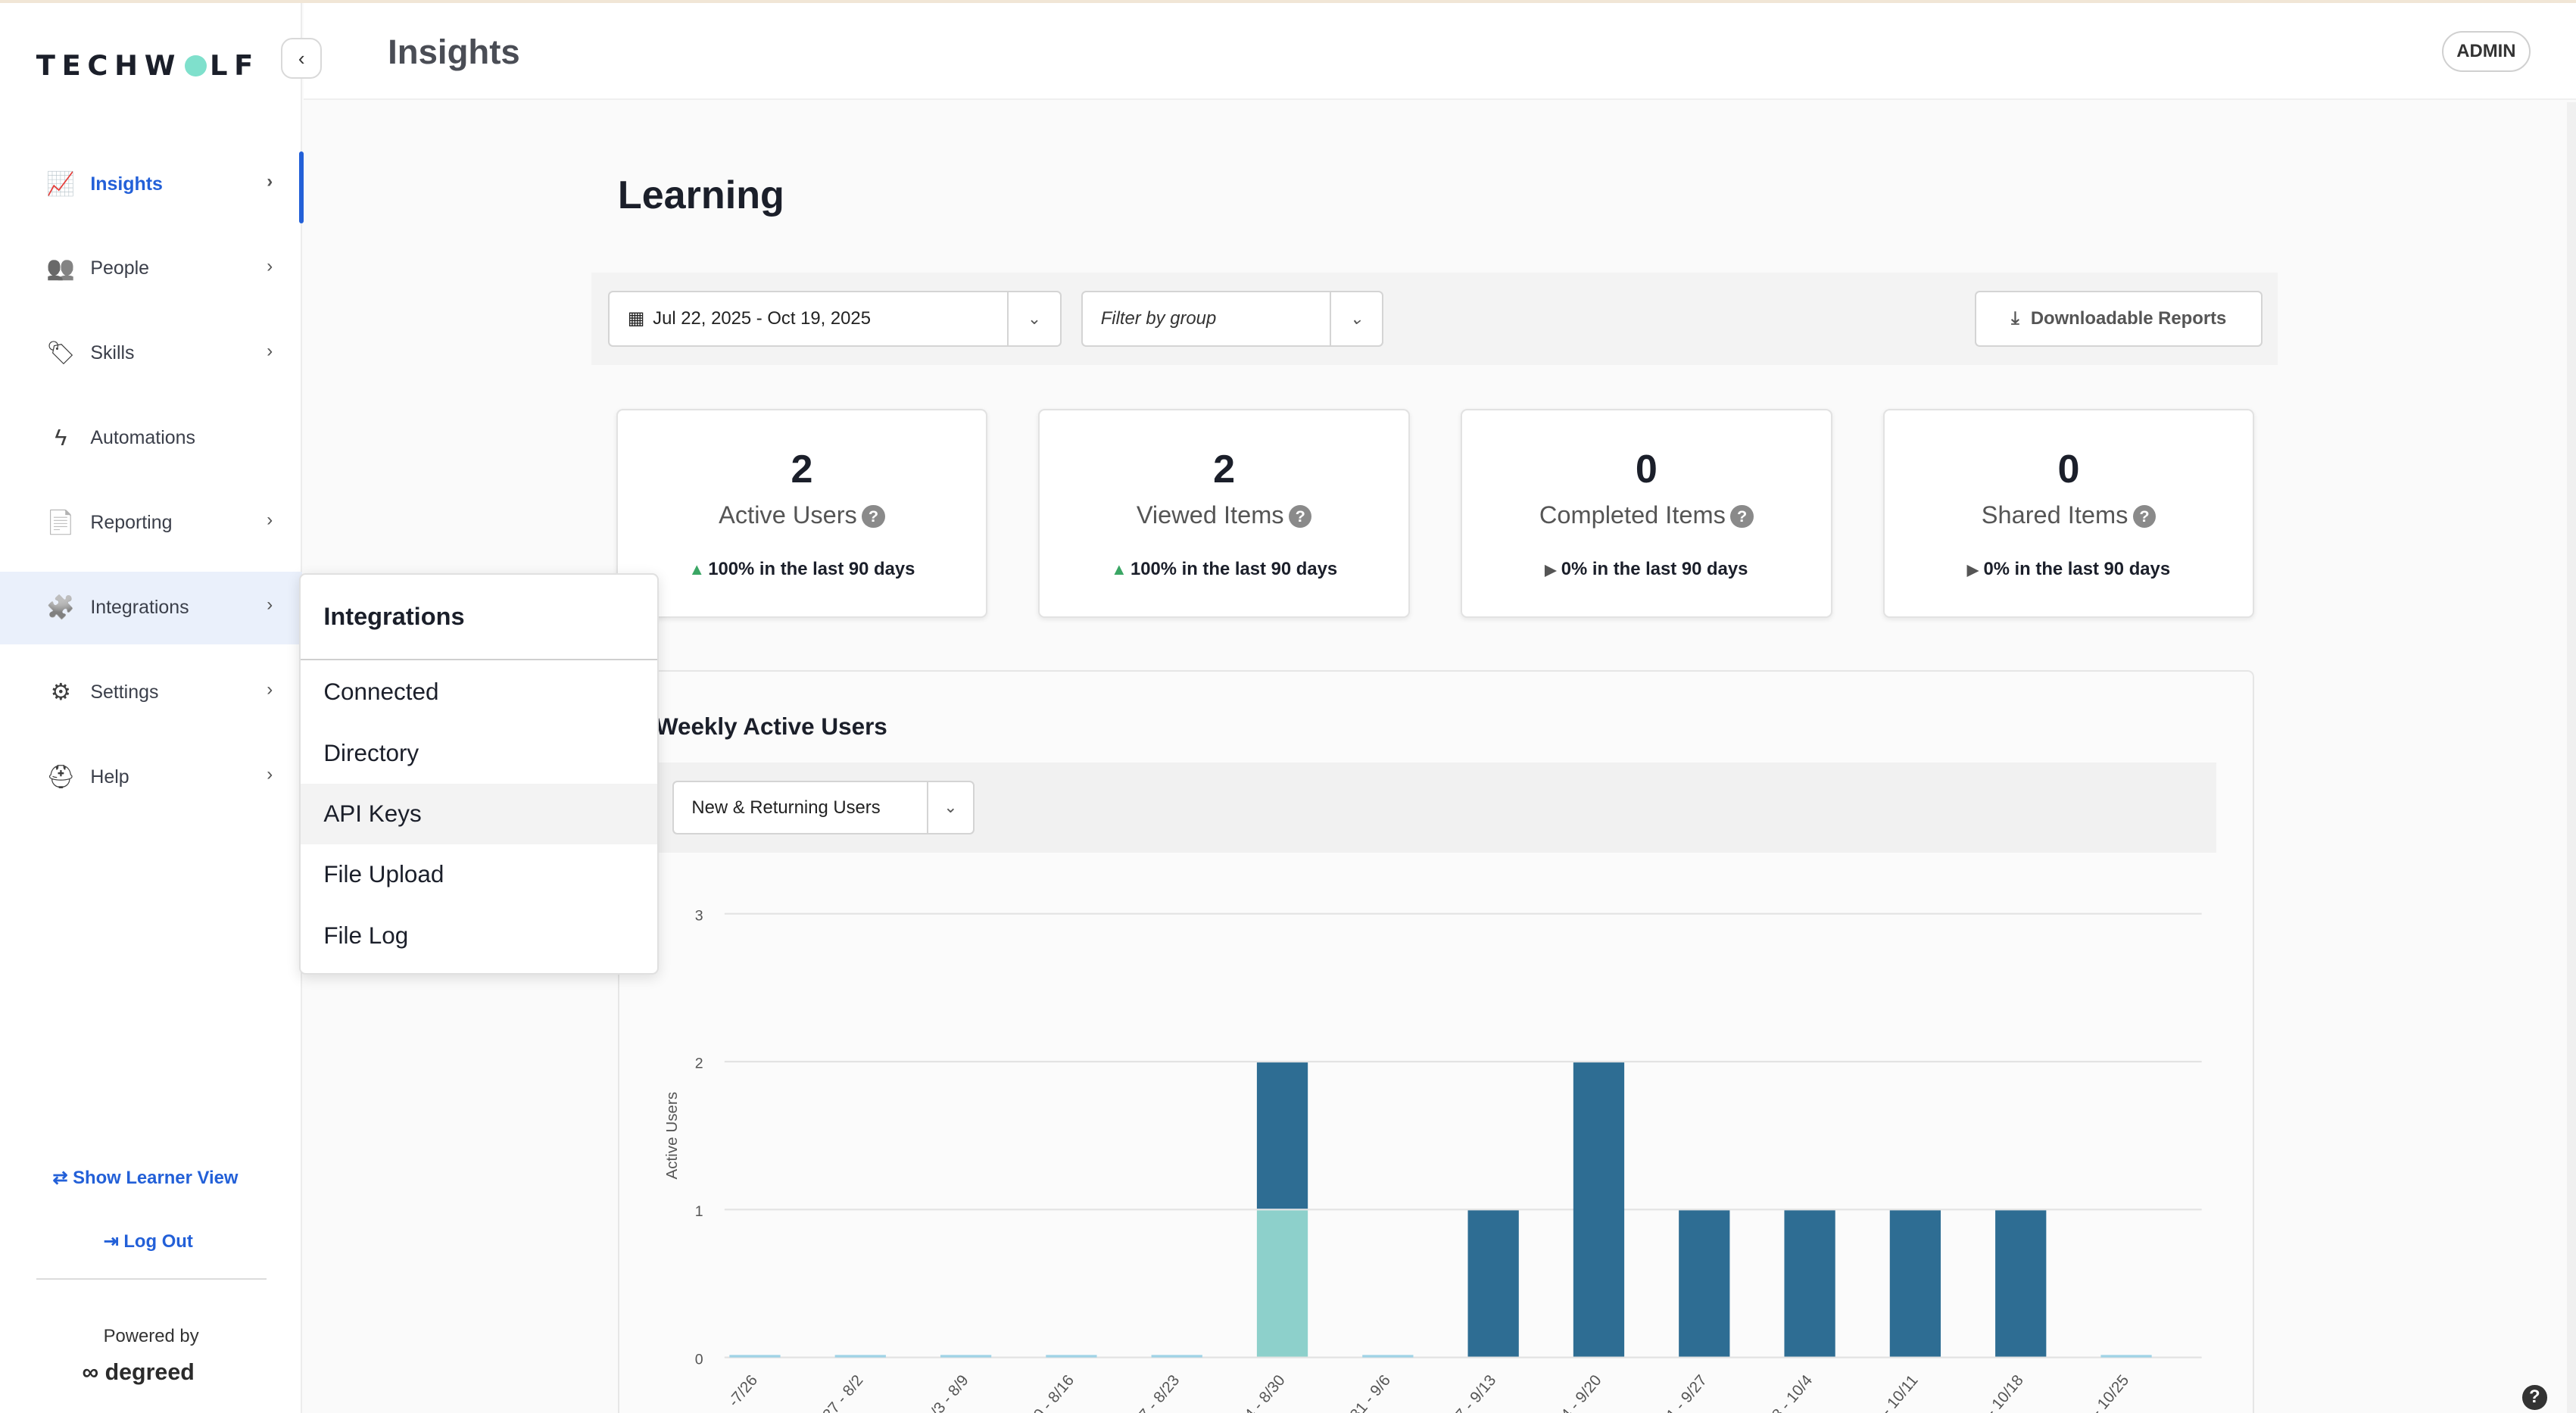 Image resolution: width=2576 pixels, height=1413 pixels. What do you see at coordinates (2110, 1392) in the screenshot?
I see `x-tick-label: - 10/25` at bounding box center [2110, 1392].